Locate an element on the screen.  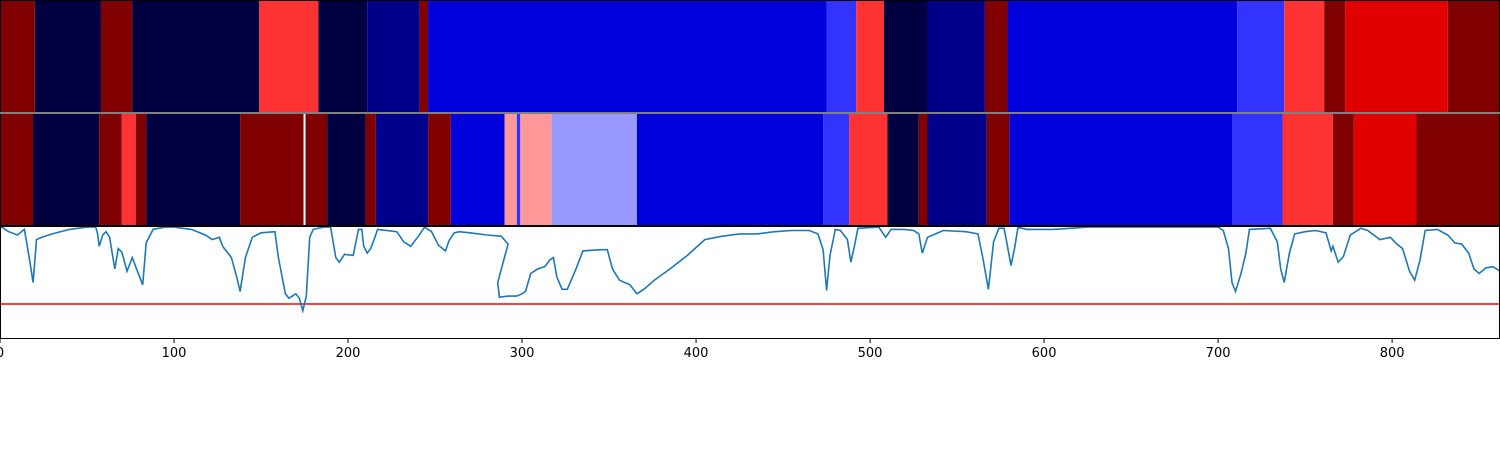
x-tick-label: 400 is located at coordinates (696, 353).